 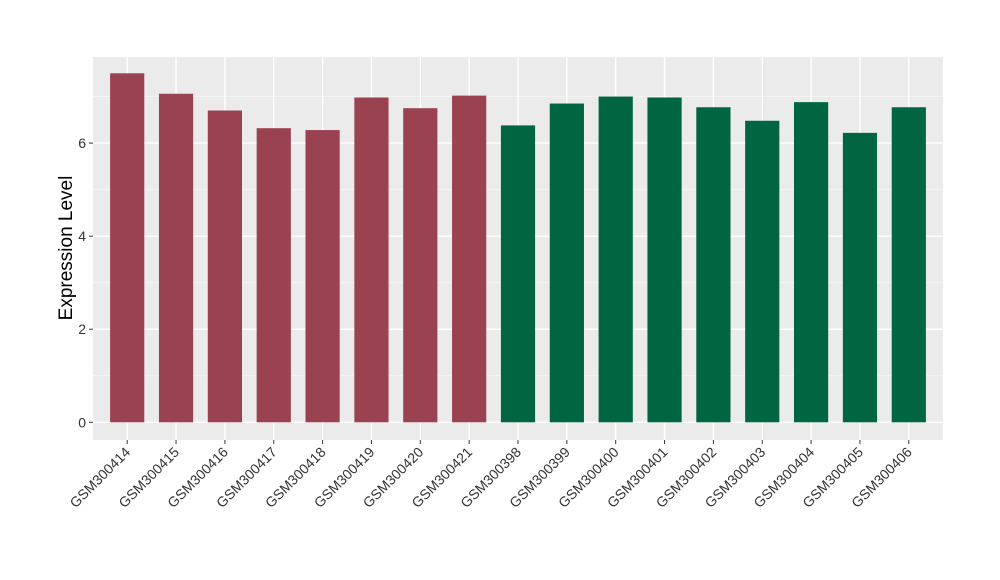 I want to click on bar-GSM300398, so click(x=518, y=274).